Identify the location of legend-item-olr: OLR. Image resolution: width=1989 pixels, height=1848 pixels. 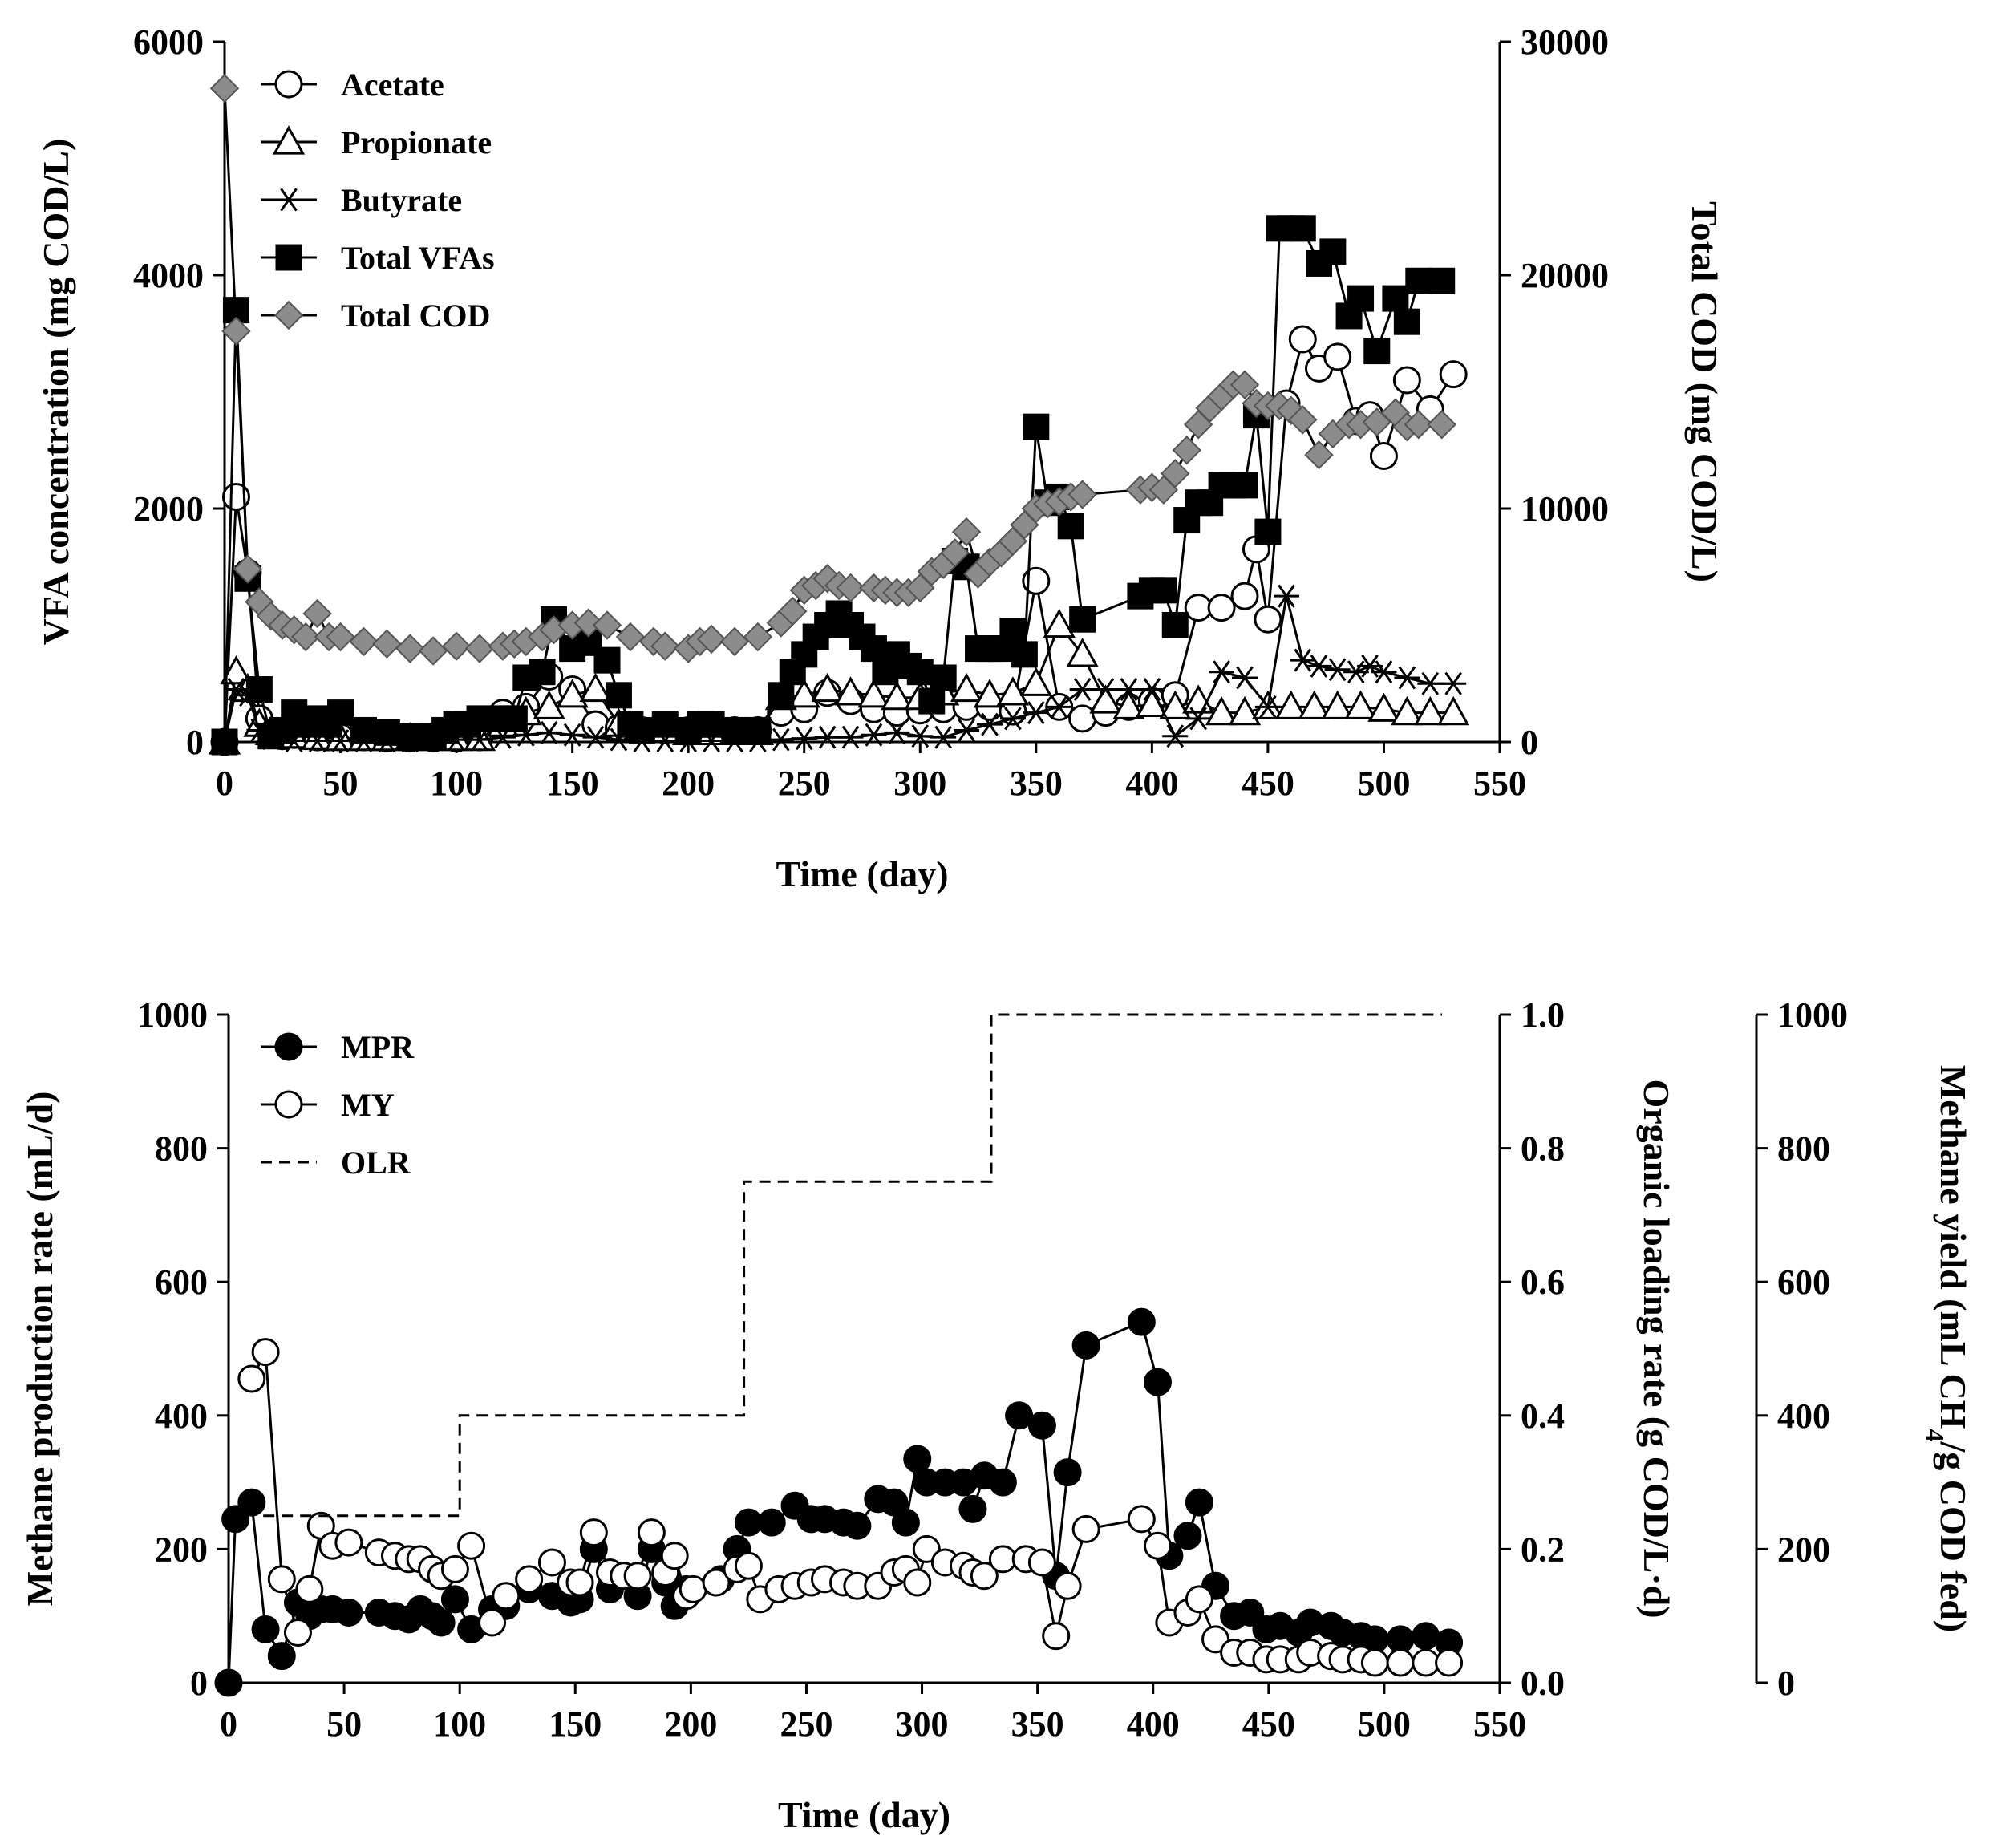
(336, 1163).